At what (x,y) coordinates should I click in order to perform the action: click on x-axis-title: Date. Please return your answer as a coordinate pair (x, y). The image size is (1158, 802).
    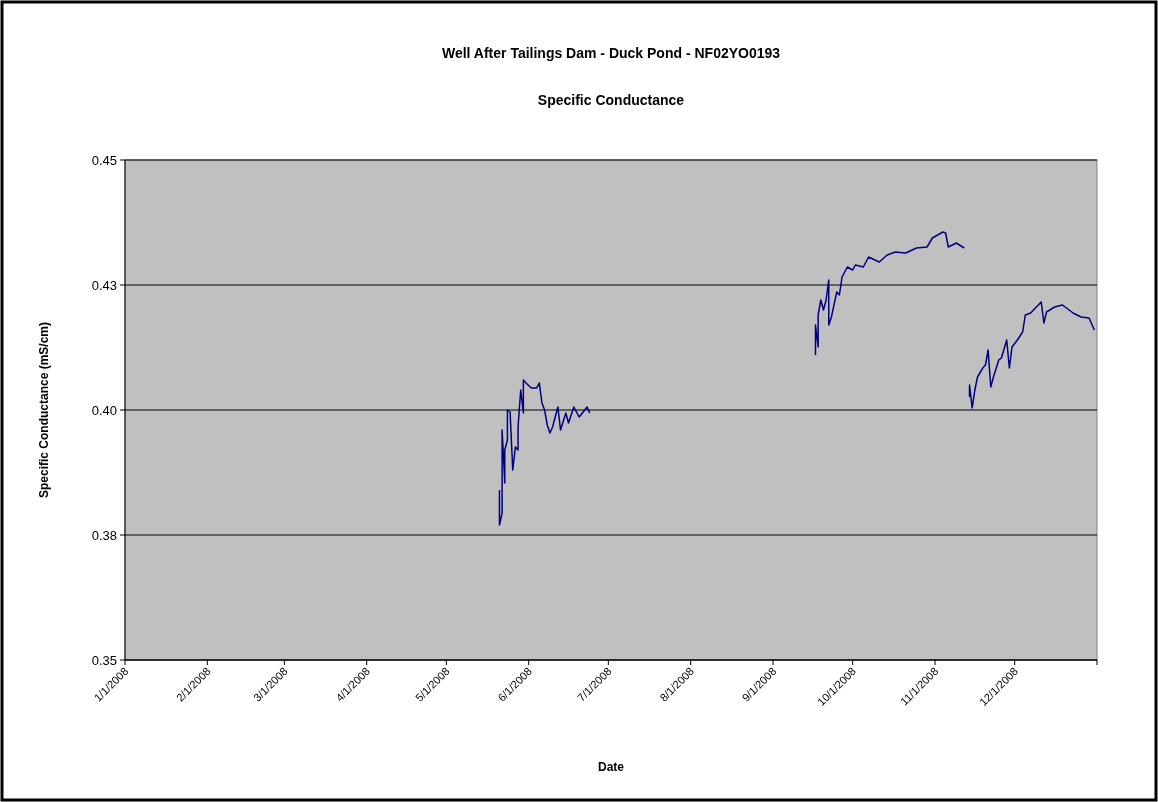
    Looking at the image, I should click on (611, 767).